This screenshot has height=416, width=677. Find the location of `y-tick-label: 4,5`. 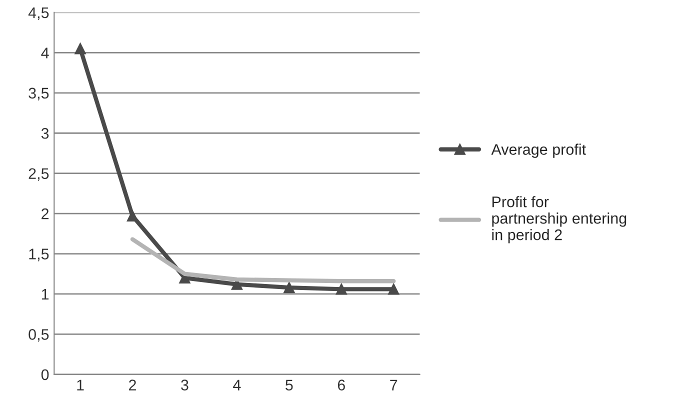

y-tick-label: 4,5 is located at coordinates (38, 14).